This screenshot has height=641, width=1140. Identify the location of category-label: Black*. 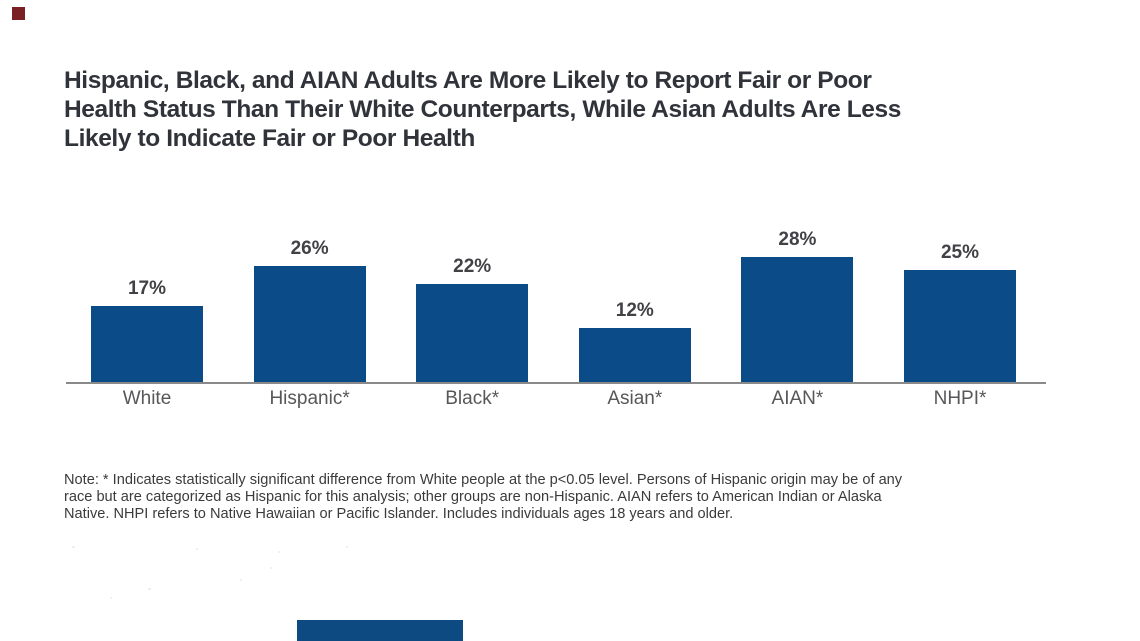
(472, 398).